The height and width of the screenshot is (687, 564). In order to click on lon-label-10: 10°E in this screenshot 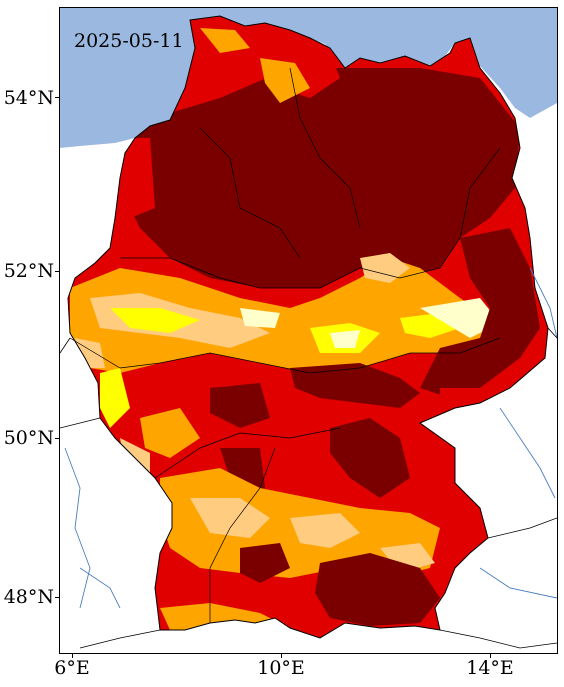, I will do `click(281, 668)`.